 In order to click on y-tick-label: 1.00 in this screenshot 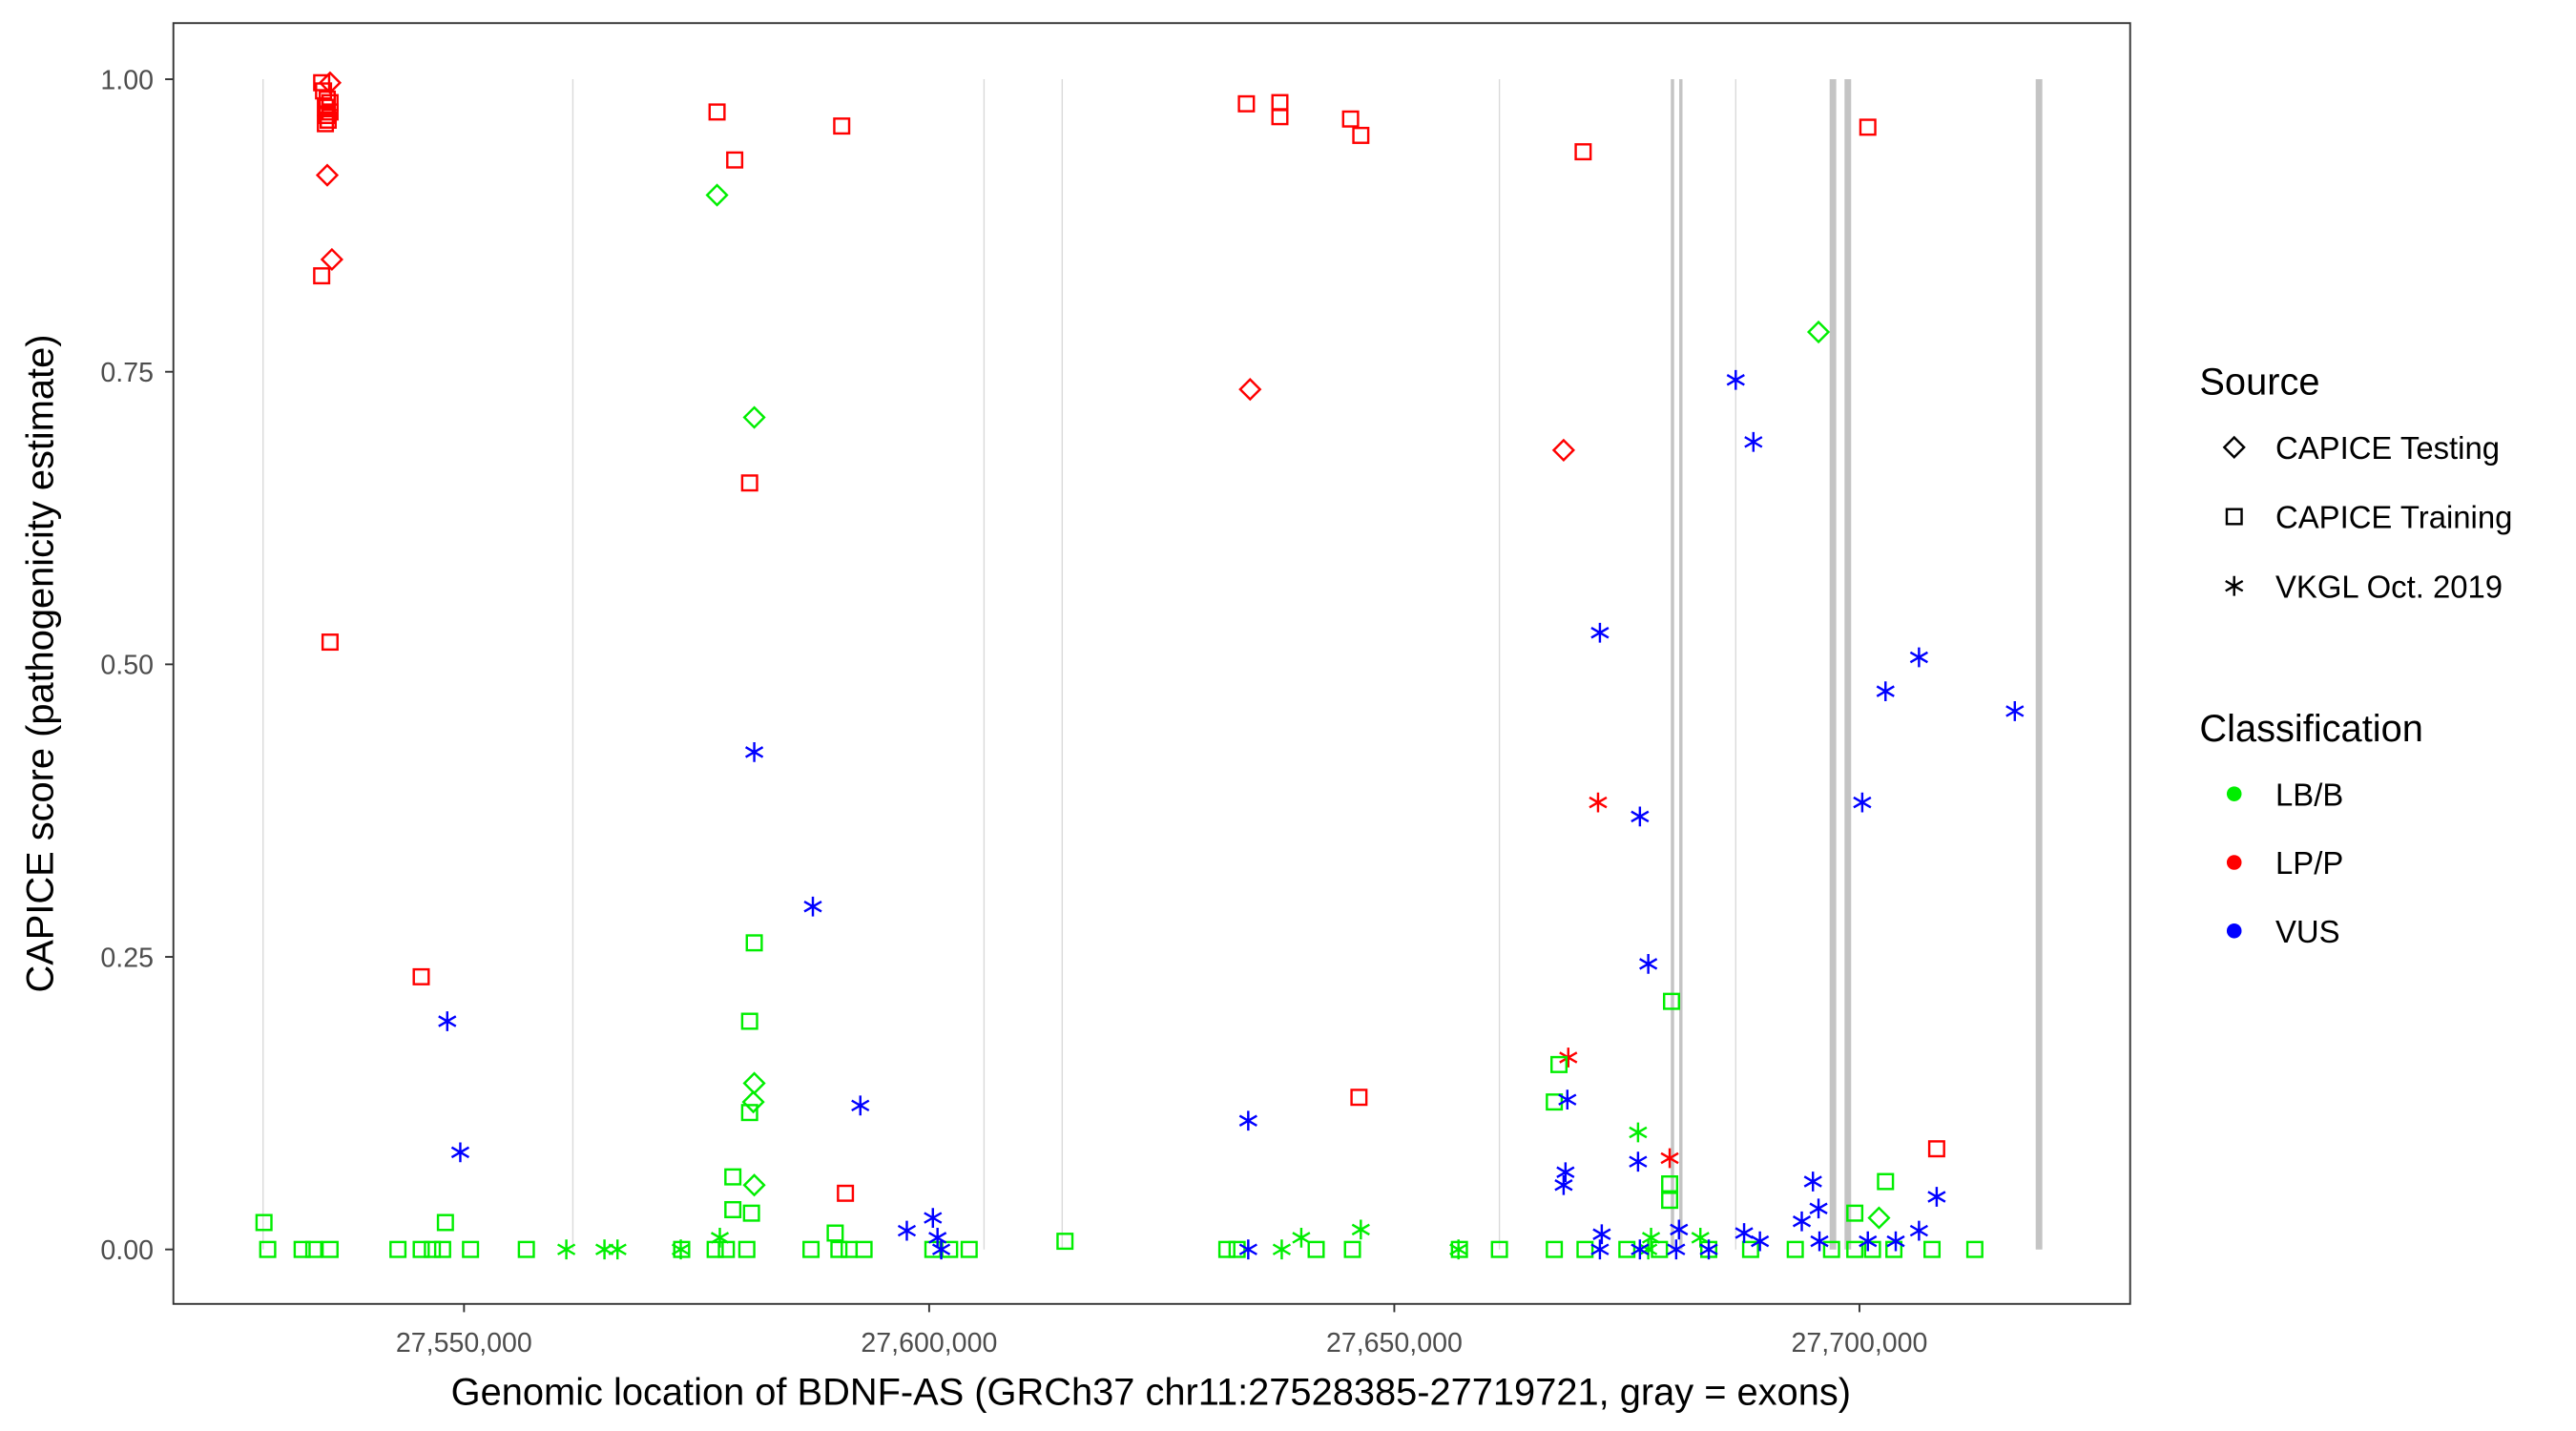, I will do `click(127, 80)`.